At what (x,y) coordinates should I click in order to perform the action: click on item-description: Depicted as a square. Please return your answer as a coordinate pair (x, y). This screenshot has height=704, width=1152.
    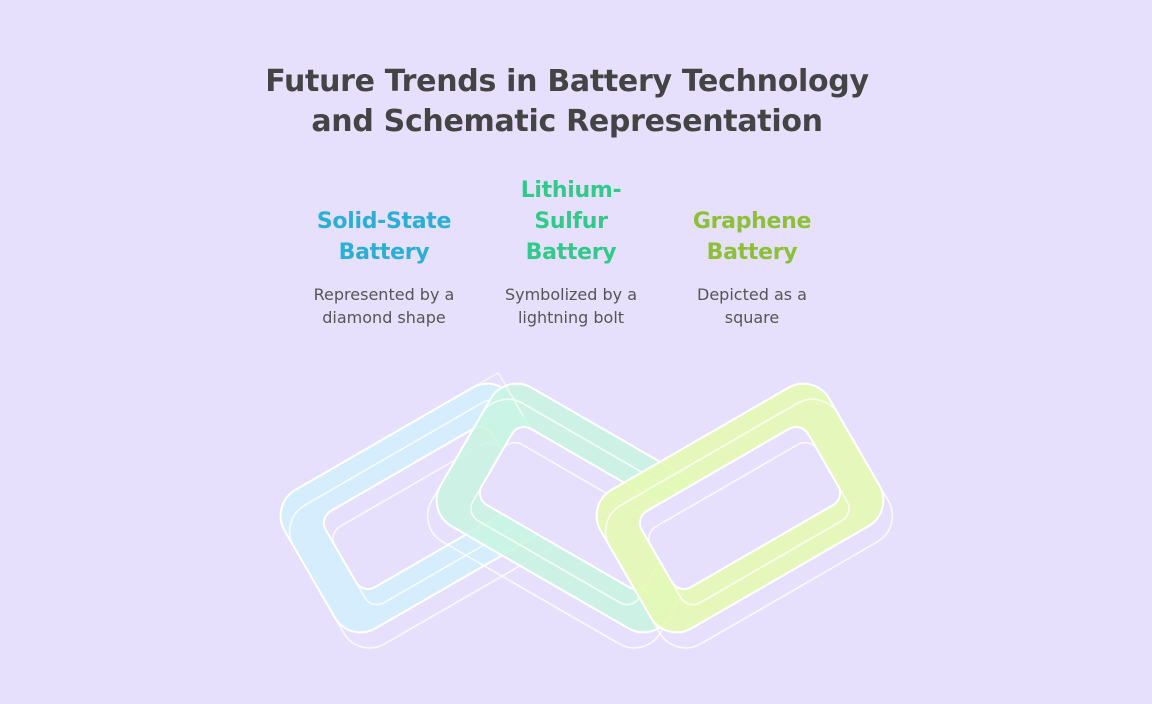
    Looking at the image, I should click on (752, 306).